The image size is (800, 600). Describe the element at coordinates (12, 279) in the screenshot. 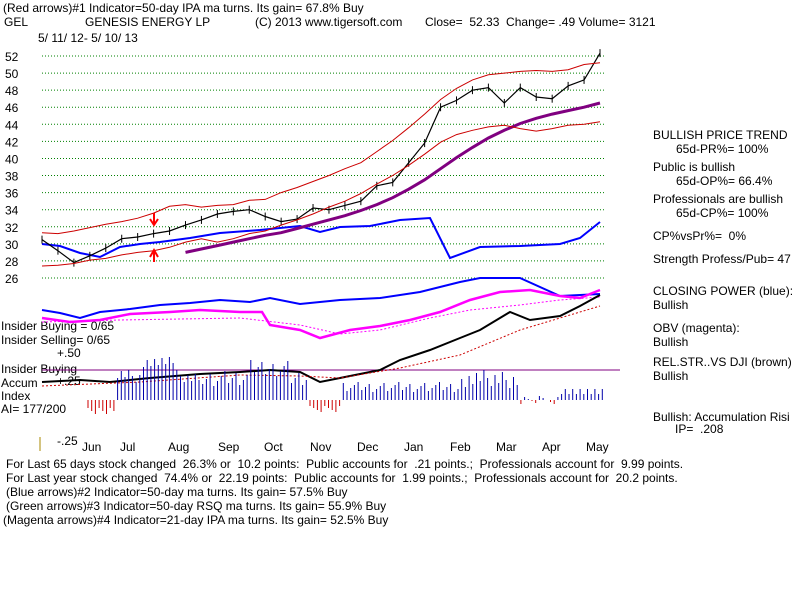

I see `y-tick-label: 26` at that location.